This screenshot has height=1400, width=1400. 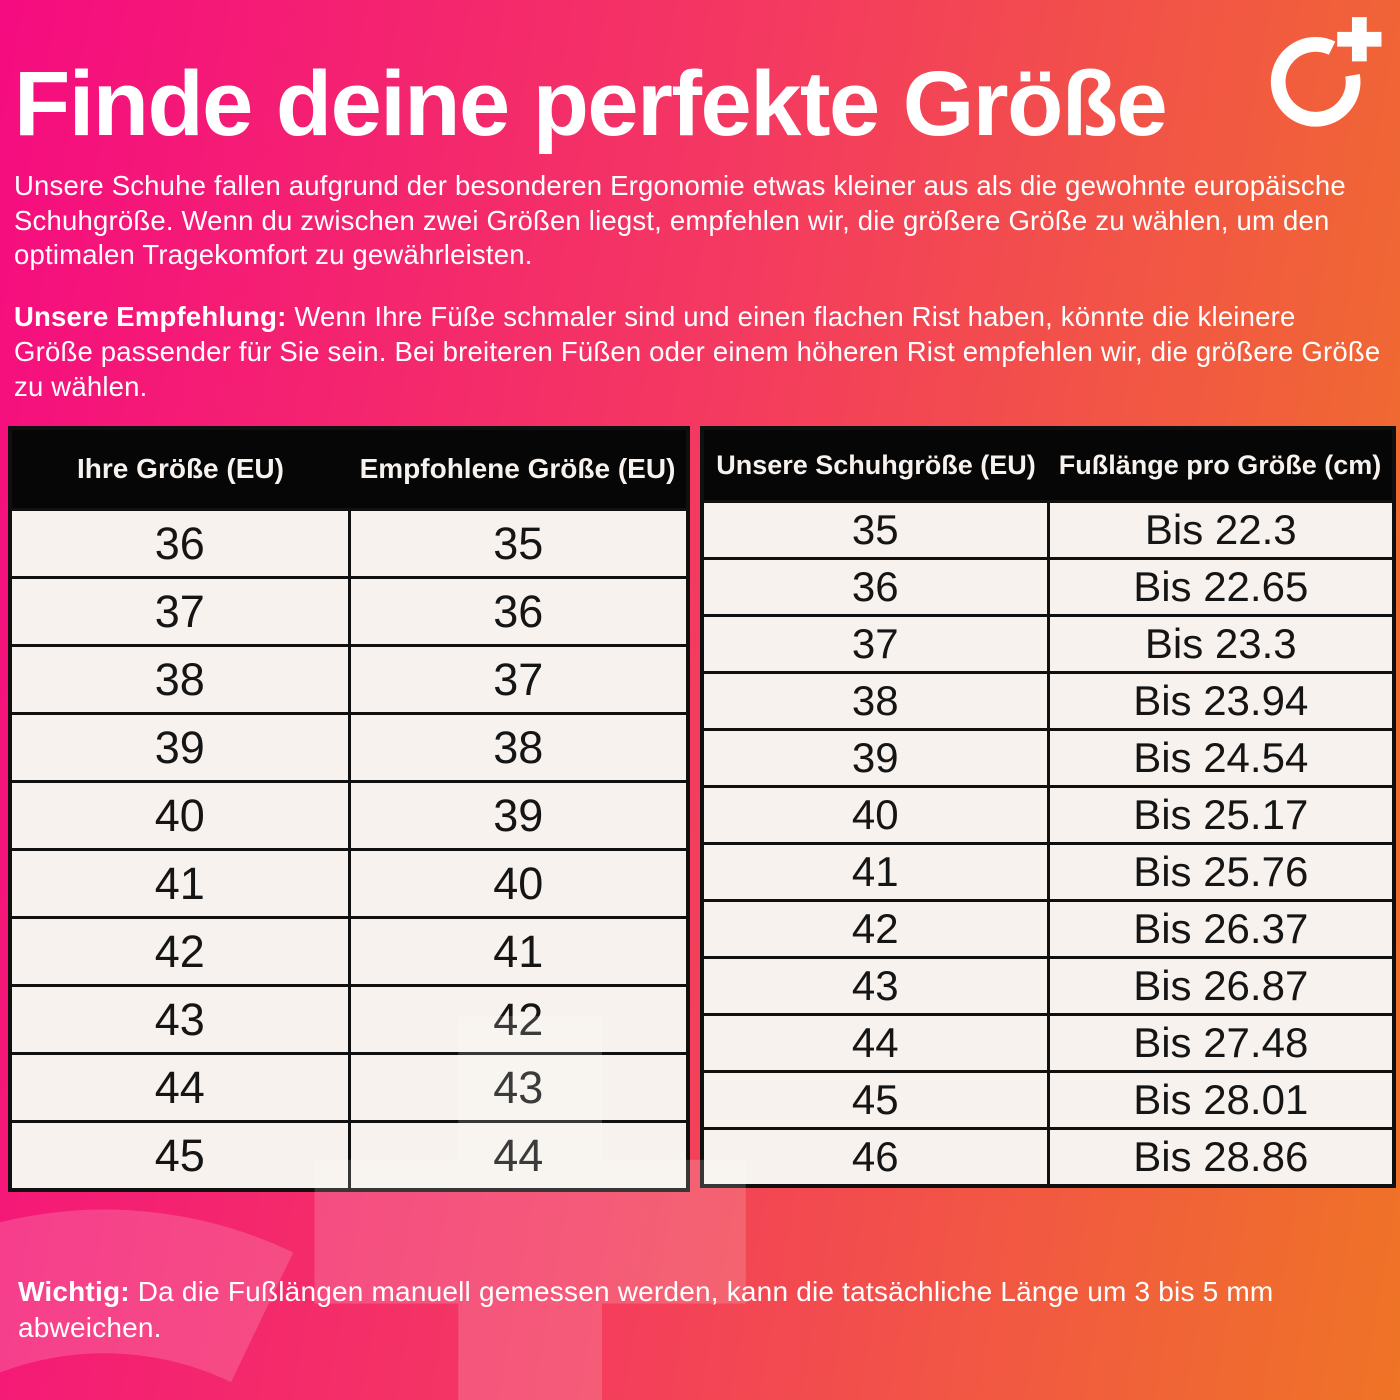 I want to click on table-row: 38 37, so click(x=349, y=680).